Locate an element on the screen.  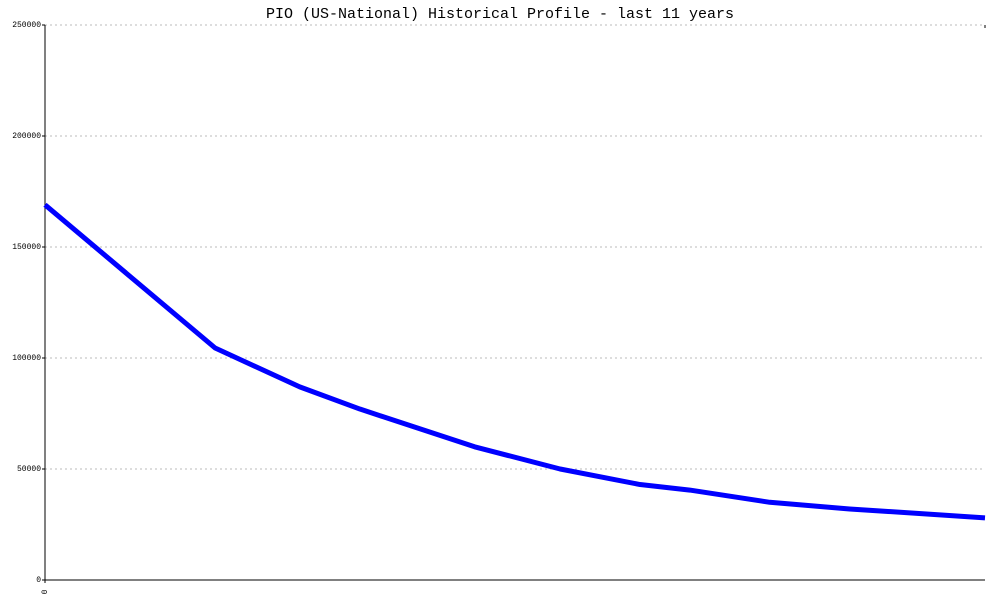
x-tick-label: 0 is located at coordinates (45, 591).